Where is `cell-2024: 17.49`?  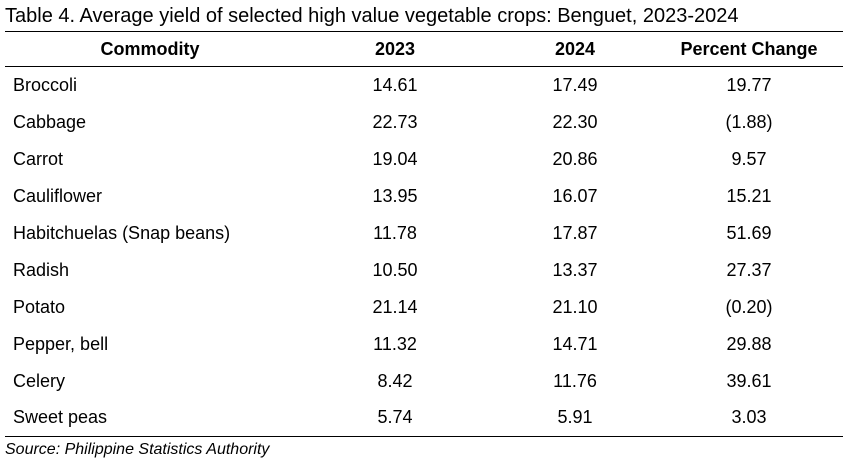
cell-2024: 17.49 is located at coordinates (575, 84).